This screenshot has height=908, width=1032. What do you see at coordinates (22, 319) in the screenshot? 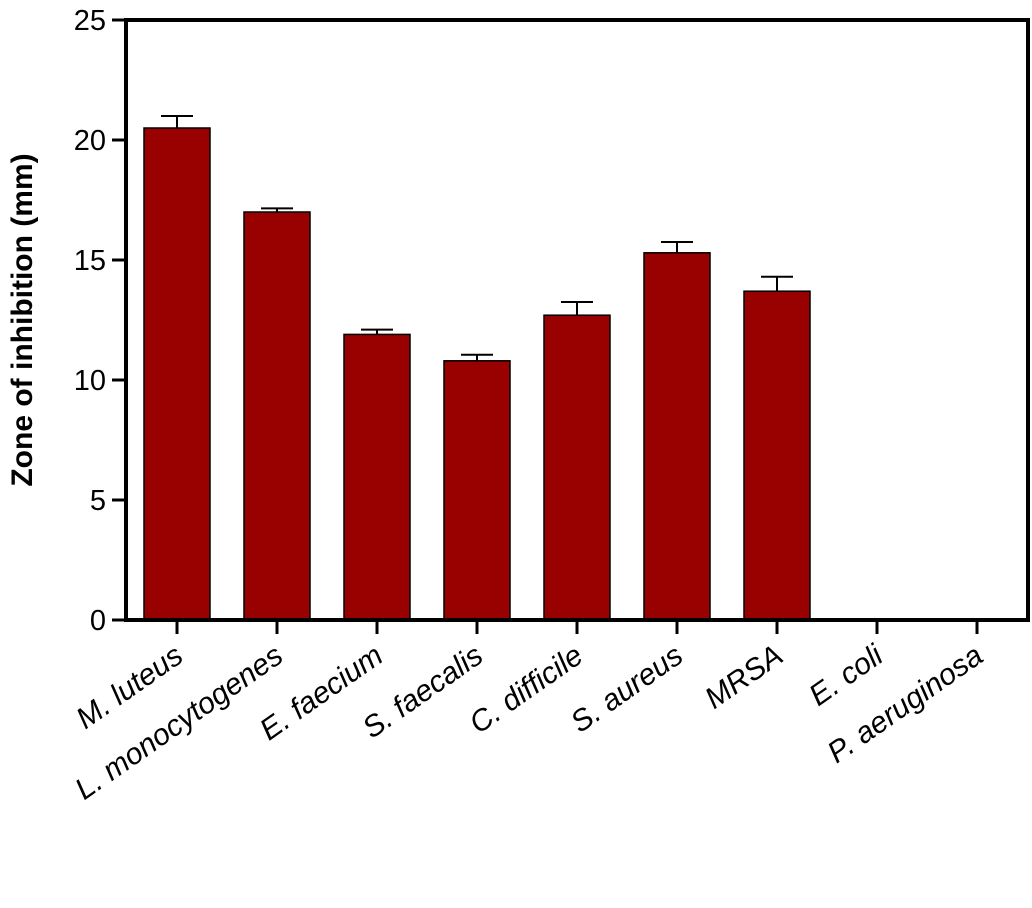
I see `y-axis-label: Zone of inhibition (mm)` at bounding box center [22, 319].